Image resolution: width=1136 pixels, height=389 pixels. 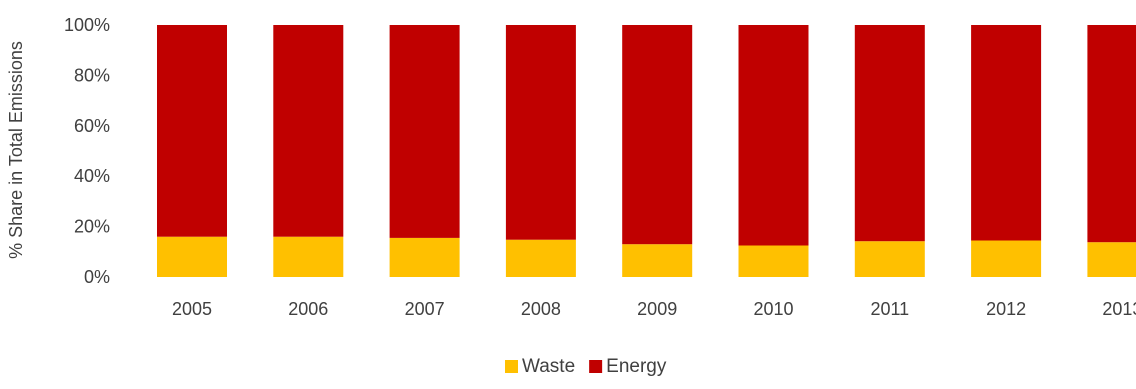 I want to click on bar-energy-2012, so click(x=1006, y=133).